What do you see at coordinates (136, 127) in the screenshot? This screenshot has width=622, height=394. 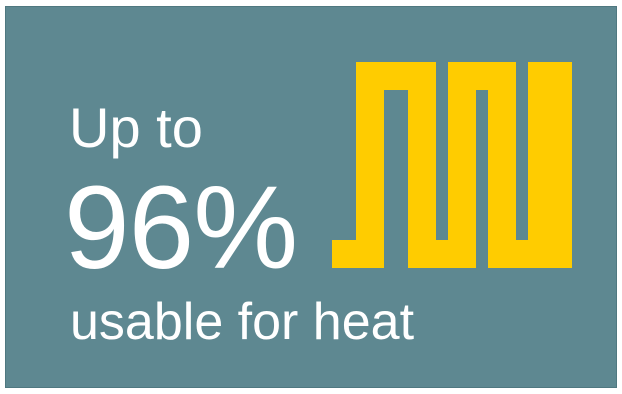 I see `headline-prefix: Up to` at bounding box center [136, 127].